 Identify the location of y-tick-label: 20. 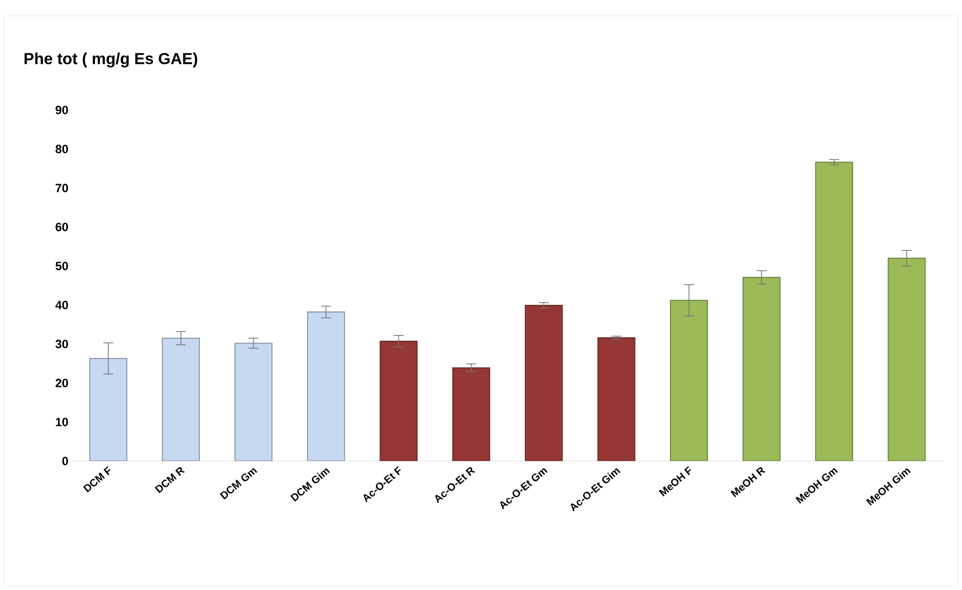
(62, 383).